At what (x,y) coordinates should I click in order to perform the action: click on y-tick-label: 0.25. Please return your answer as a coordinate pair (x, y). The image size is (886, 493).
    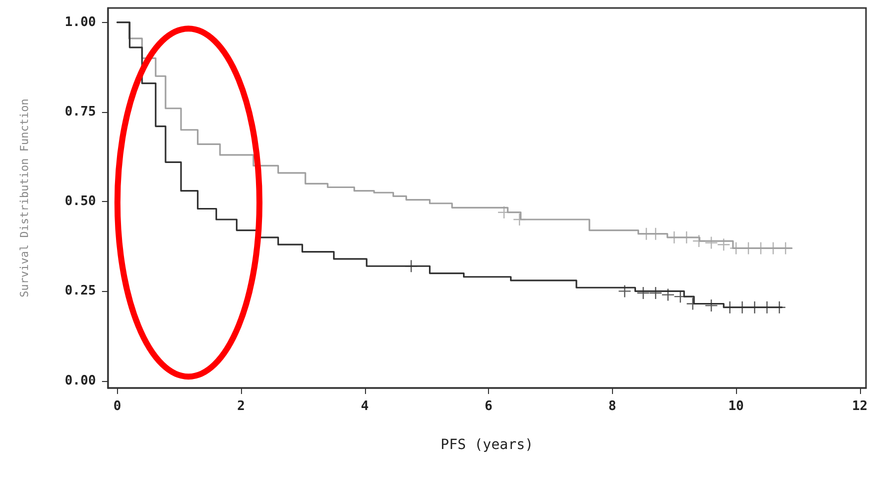
    Looking at the image, I should click on (80, 291).